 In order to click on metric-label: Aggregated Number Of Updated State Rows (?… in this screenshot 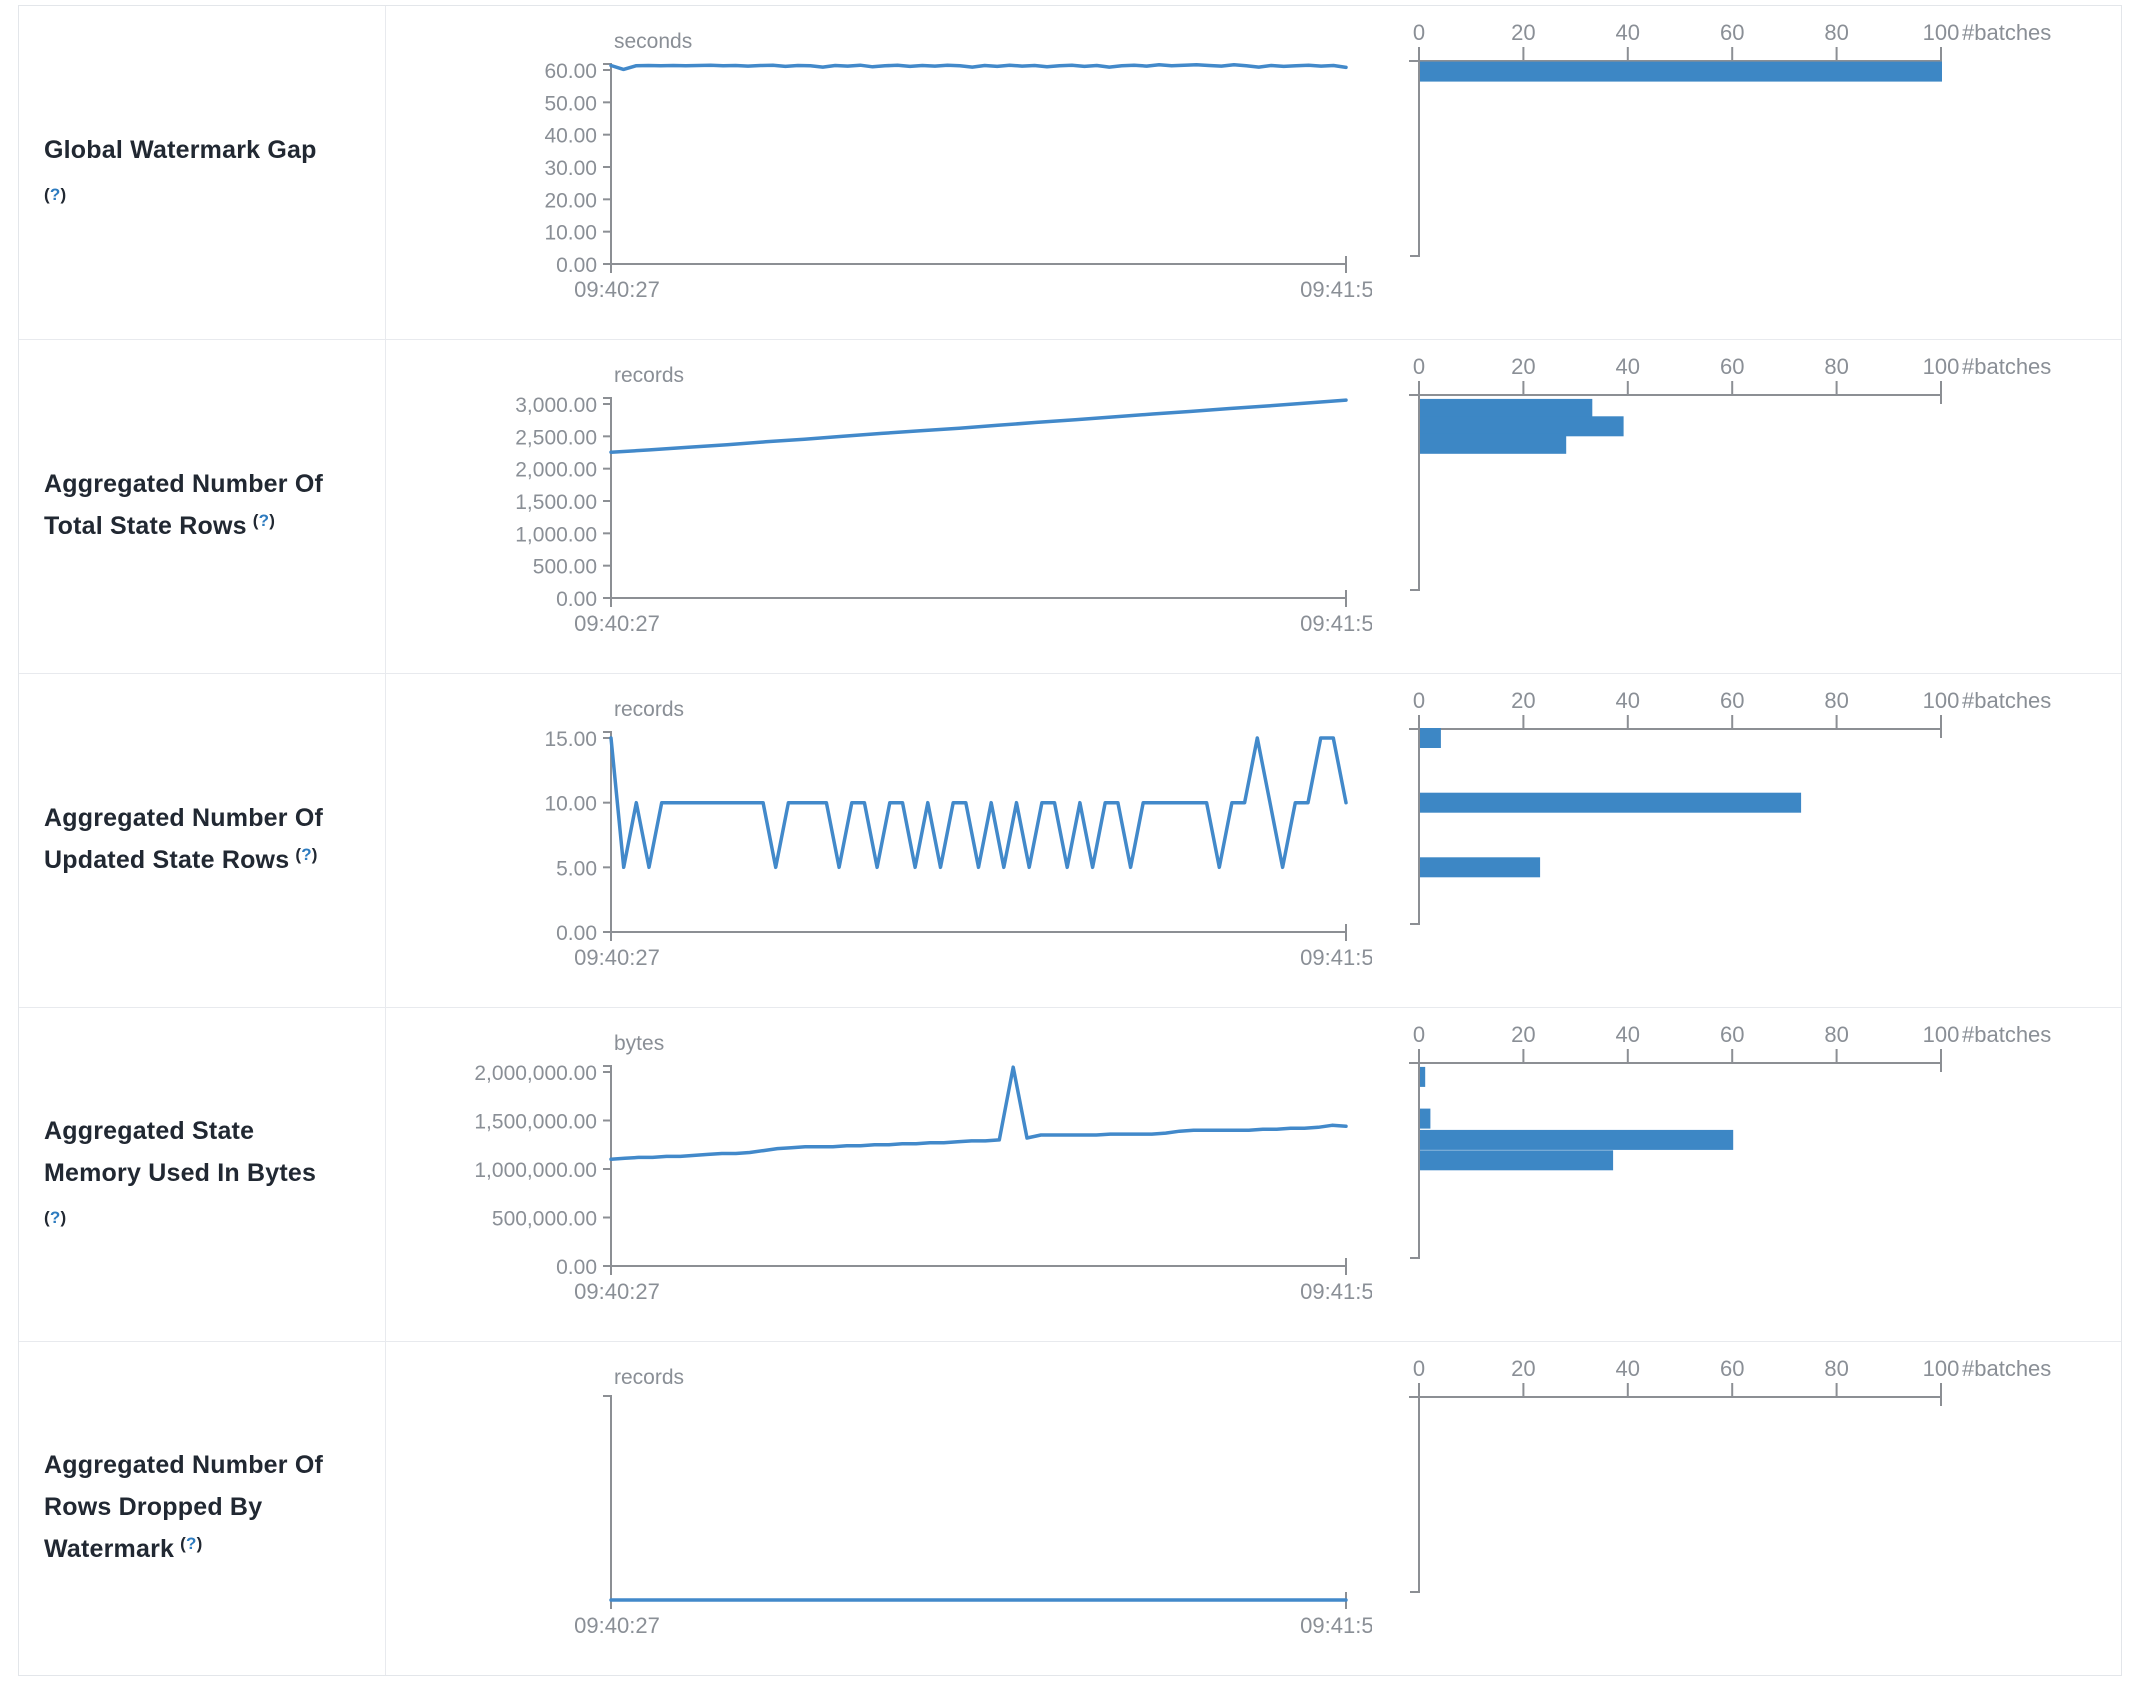, I will do `click(202, 840)`.